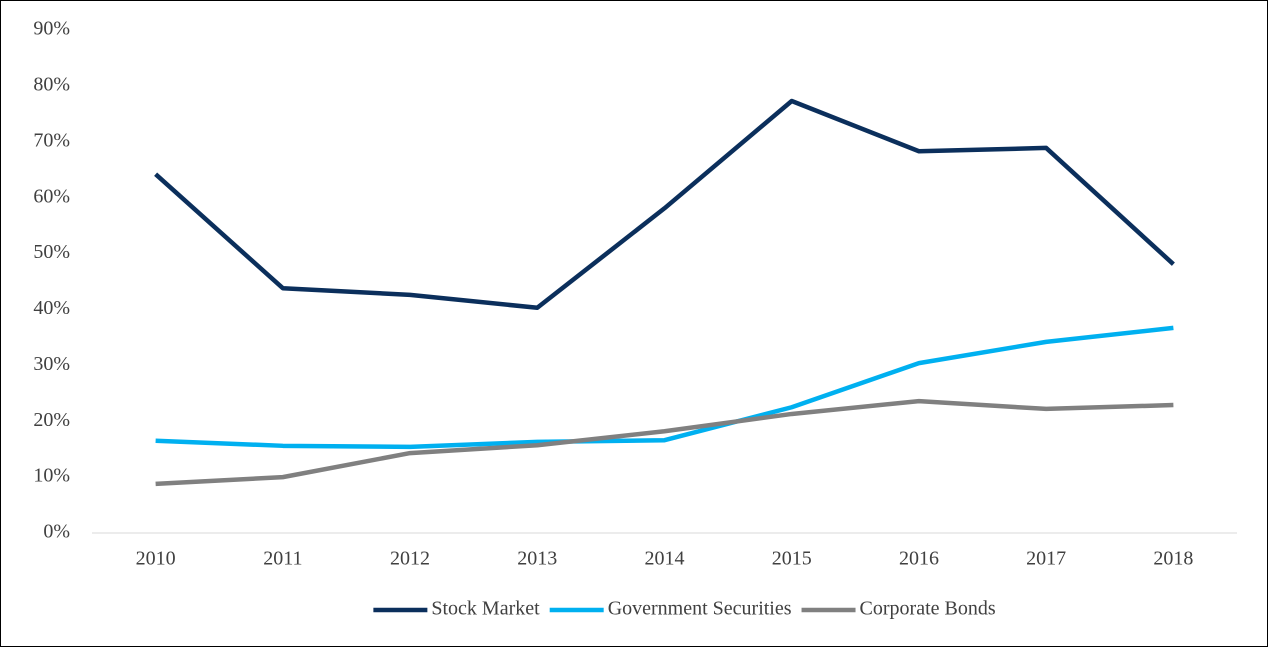 This screenshot has width=1268, height=647. I want to click on x-tick-label: 2018, so click(1173, 559).